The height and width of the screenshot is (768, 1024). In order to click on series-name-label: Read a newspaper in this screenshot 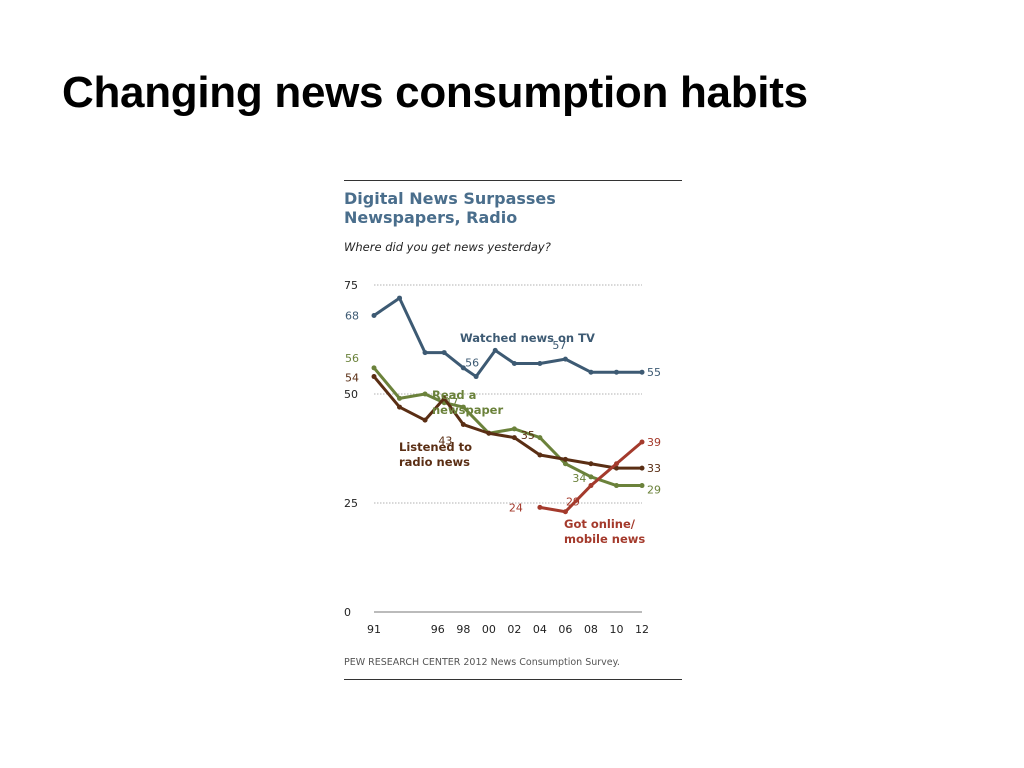, I will do `click(467, 402)`.